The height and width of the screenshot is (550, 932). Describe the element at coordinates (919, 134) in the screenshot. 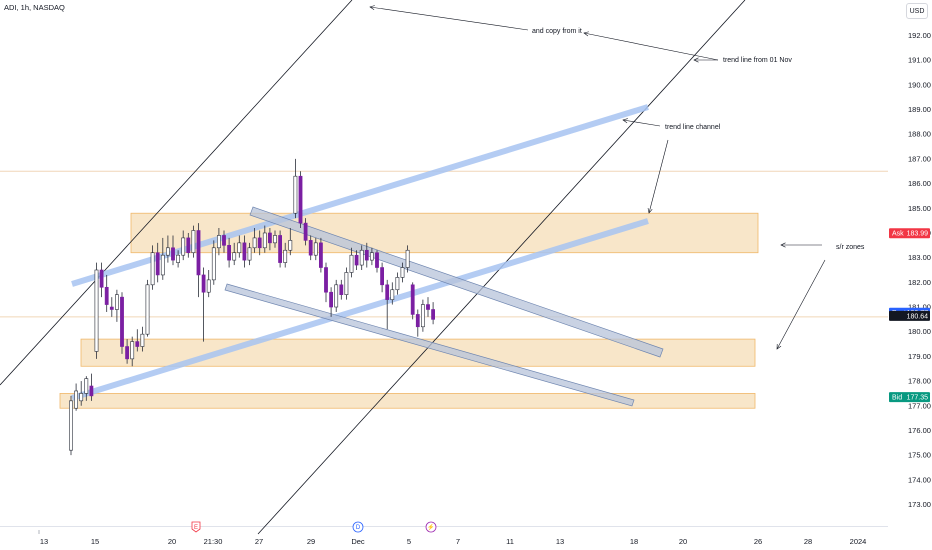

I see `y-tick-label: 188.00` at that location.